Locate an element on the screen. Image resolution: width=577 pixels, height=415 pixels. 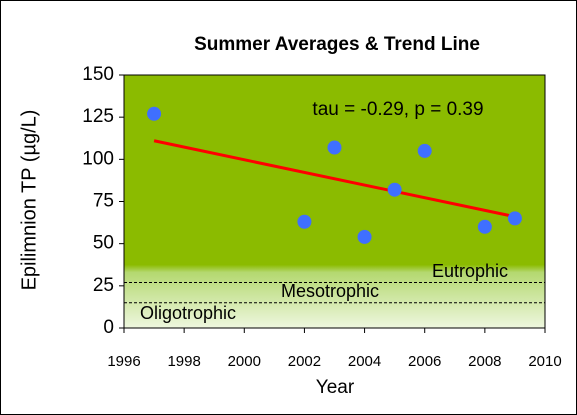
x-tick-label: 2002 is located at coordinates (304, 361).